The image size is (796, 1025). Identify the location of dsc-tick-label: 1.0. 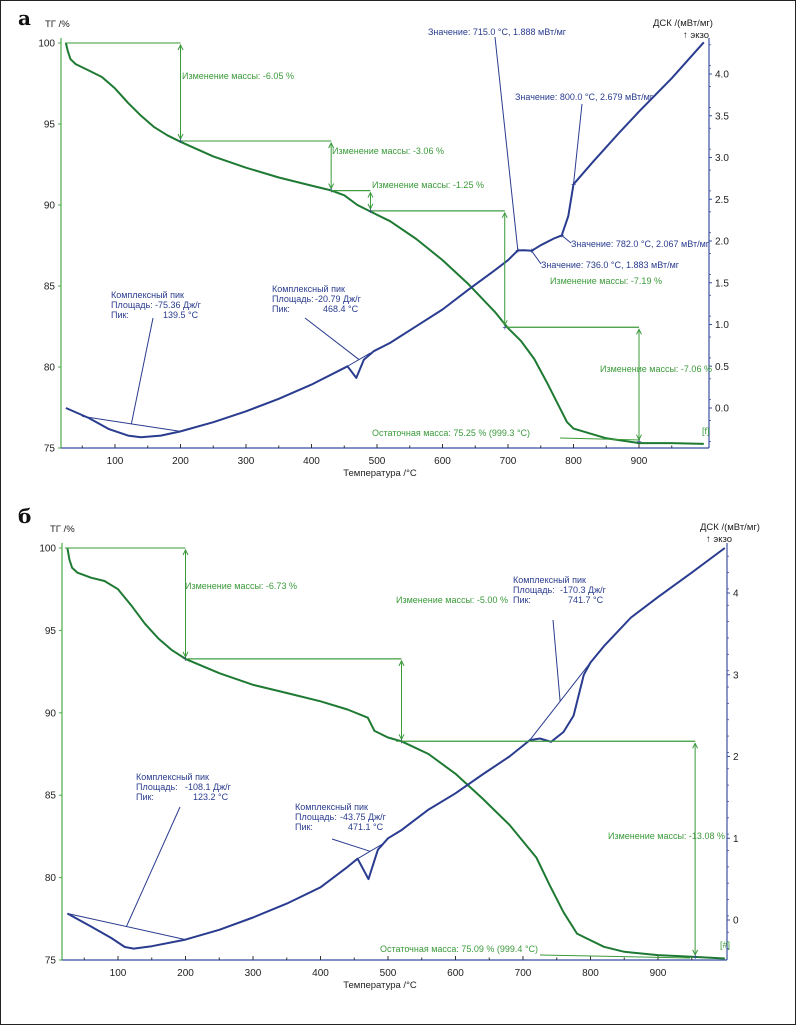
(722, 325).